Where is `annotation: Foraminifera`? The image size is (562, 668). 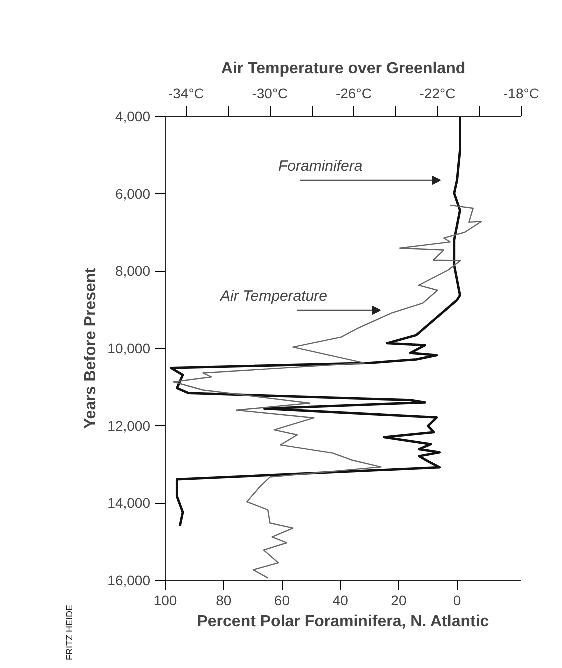
annotation: Foraminifera is located at coordinates (320, 166).